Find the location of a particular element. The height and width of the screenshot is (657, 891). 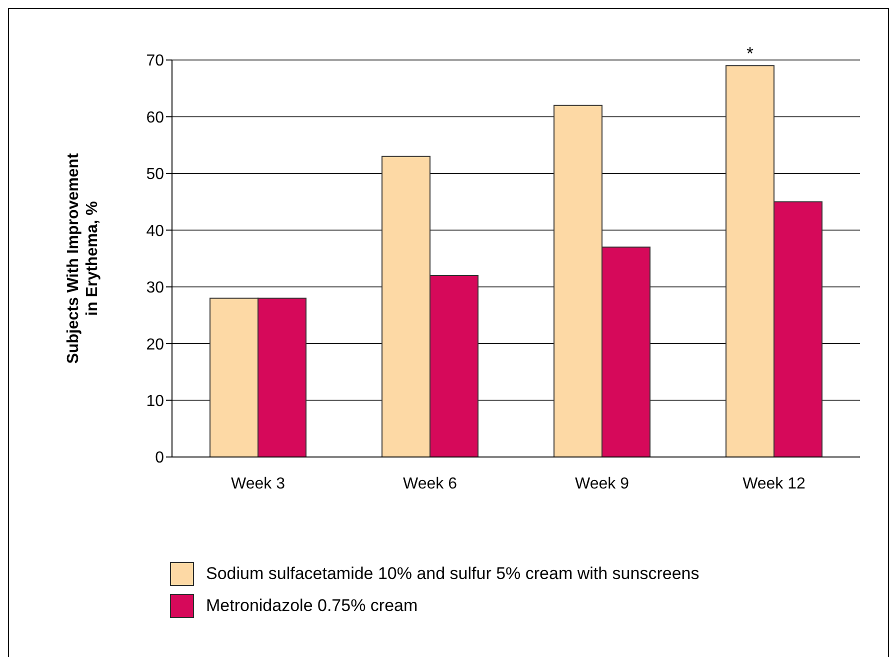

y-tick-label: 10 is located at coordinates (155, 401).